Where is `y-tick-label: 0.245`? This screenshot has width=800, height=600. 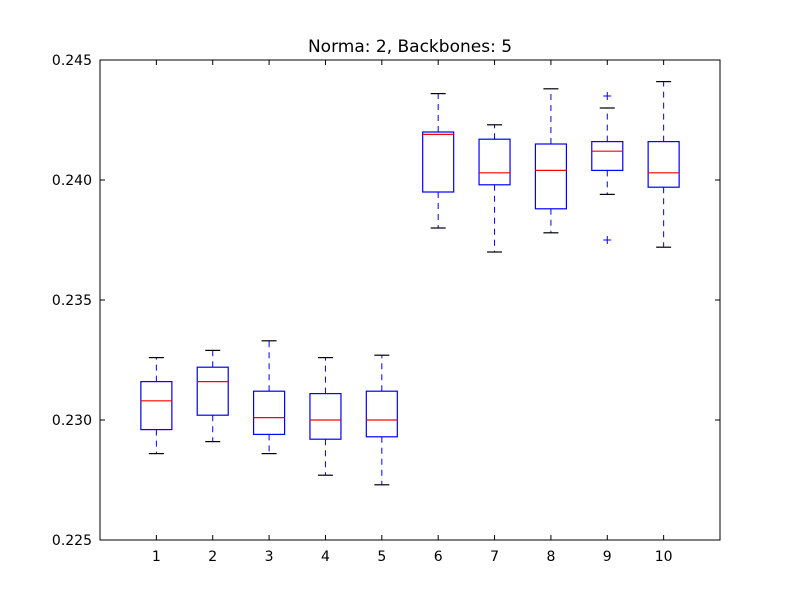
y-tick-label: 0.245 is located at coordinates (72, 61).